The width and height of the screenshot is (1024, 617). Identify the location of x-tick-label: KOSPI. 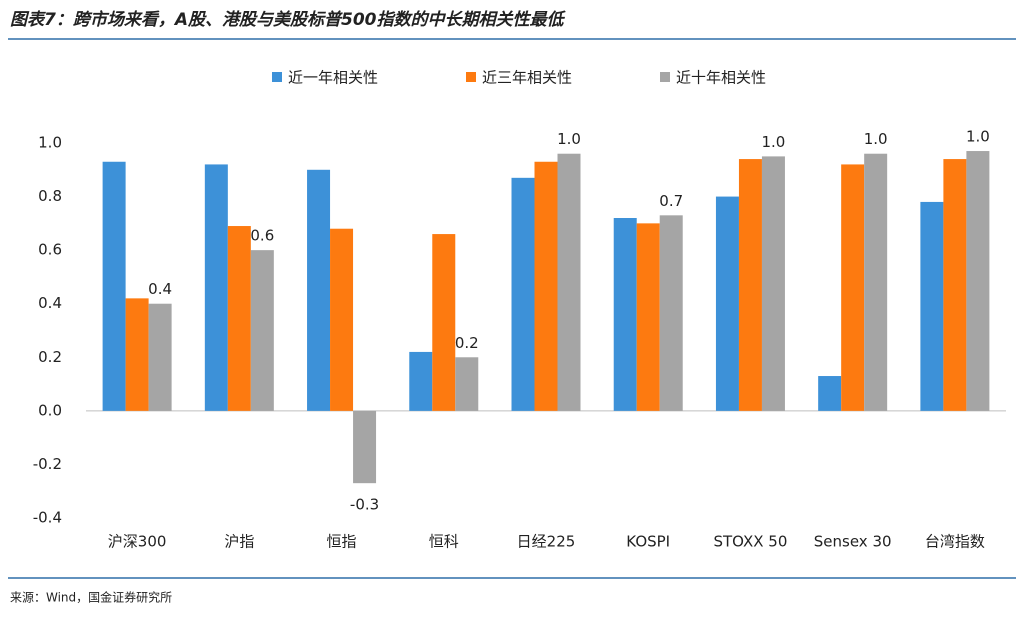
(648, 542).